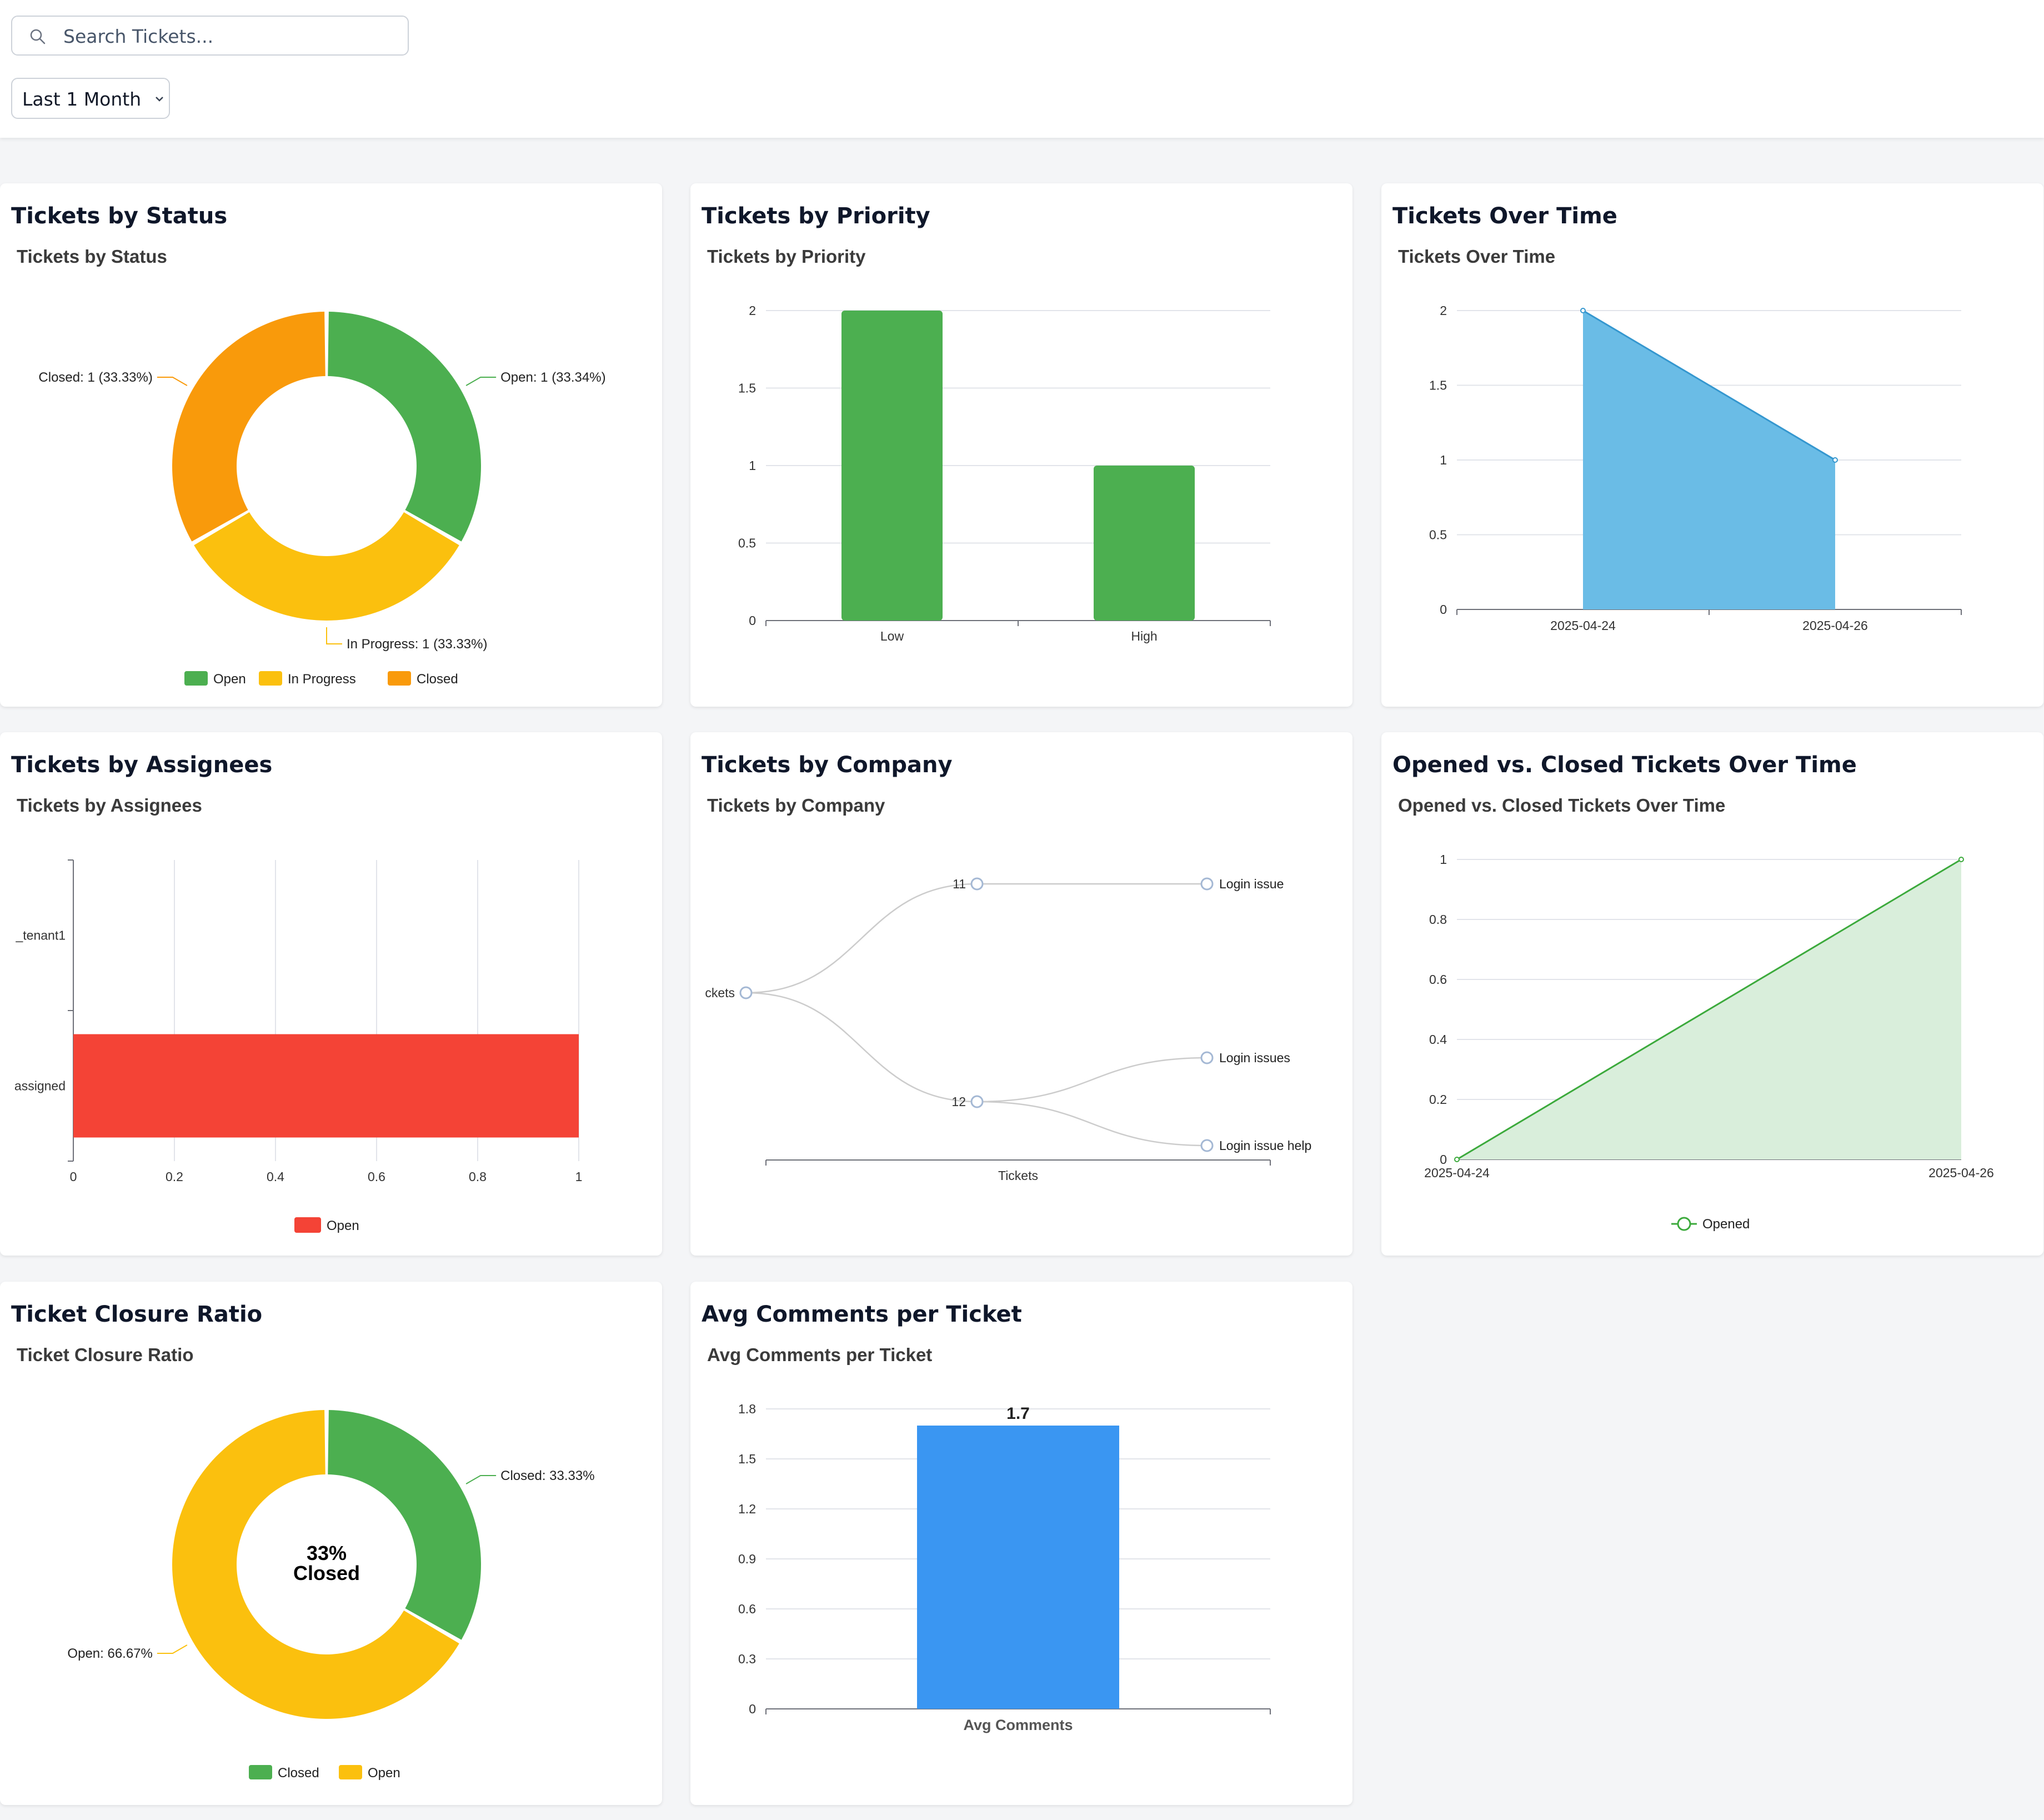 Image resolution: width=2044 pixels, height=1820 pixels. What do you see at coordinates (384, 1774) in the screenshot?
I see `legend-label: Open` at bounding box center [384, 1774].